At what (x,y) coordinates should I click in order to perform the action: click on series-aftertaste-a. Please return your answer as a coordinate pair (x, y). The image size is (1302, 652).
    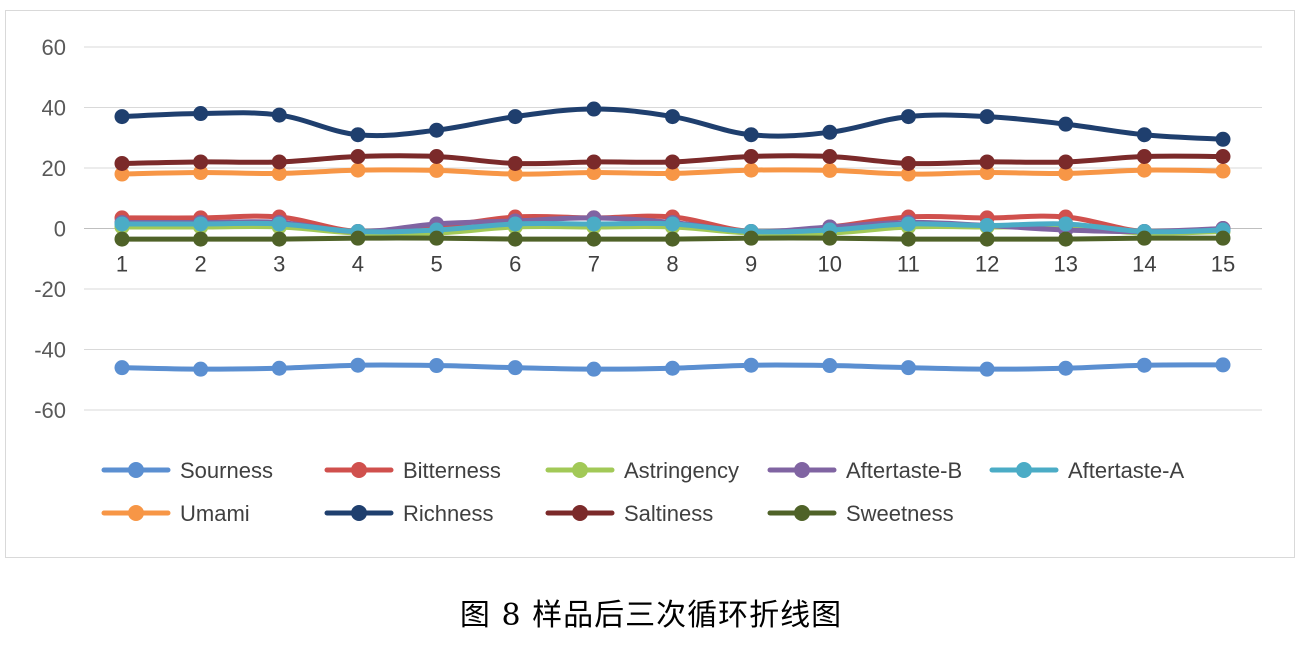
    Looking at the image, I should click on (672, 228).